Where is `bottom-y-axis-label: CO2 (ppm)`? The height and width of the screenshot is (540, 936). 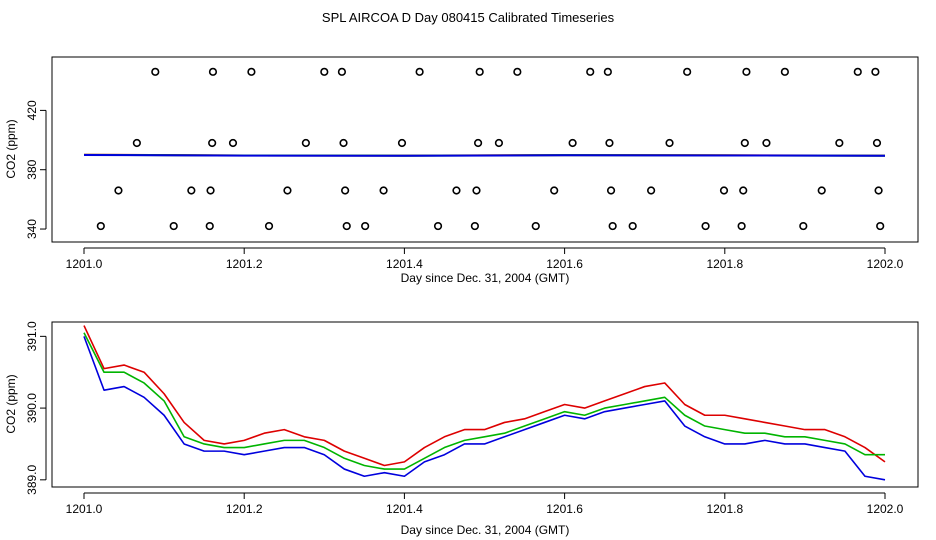
bottom-y-axis-label: CO2 (ppm) is located at coordinates (11, 403).